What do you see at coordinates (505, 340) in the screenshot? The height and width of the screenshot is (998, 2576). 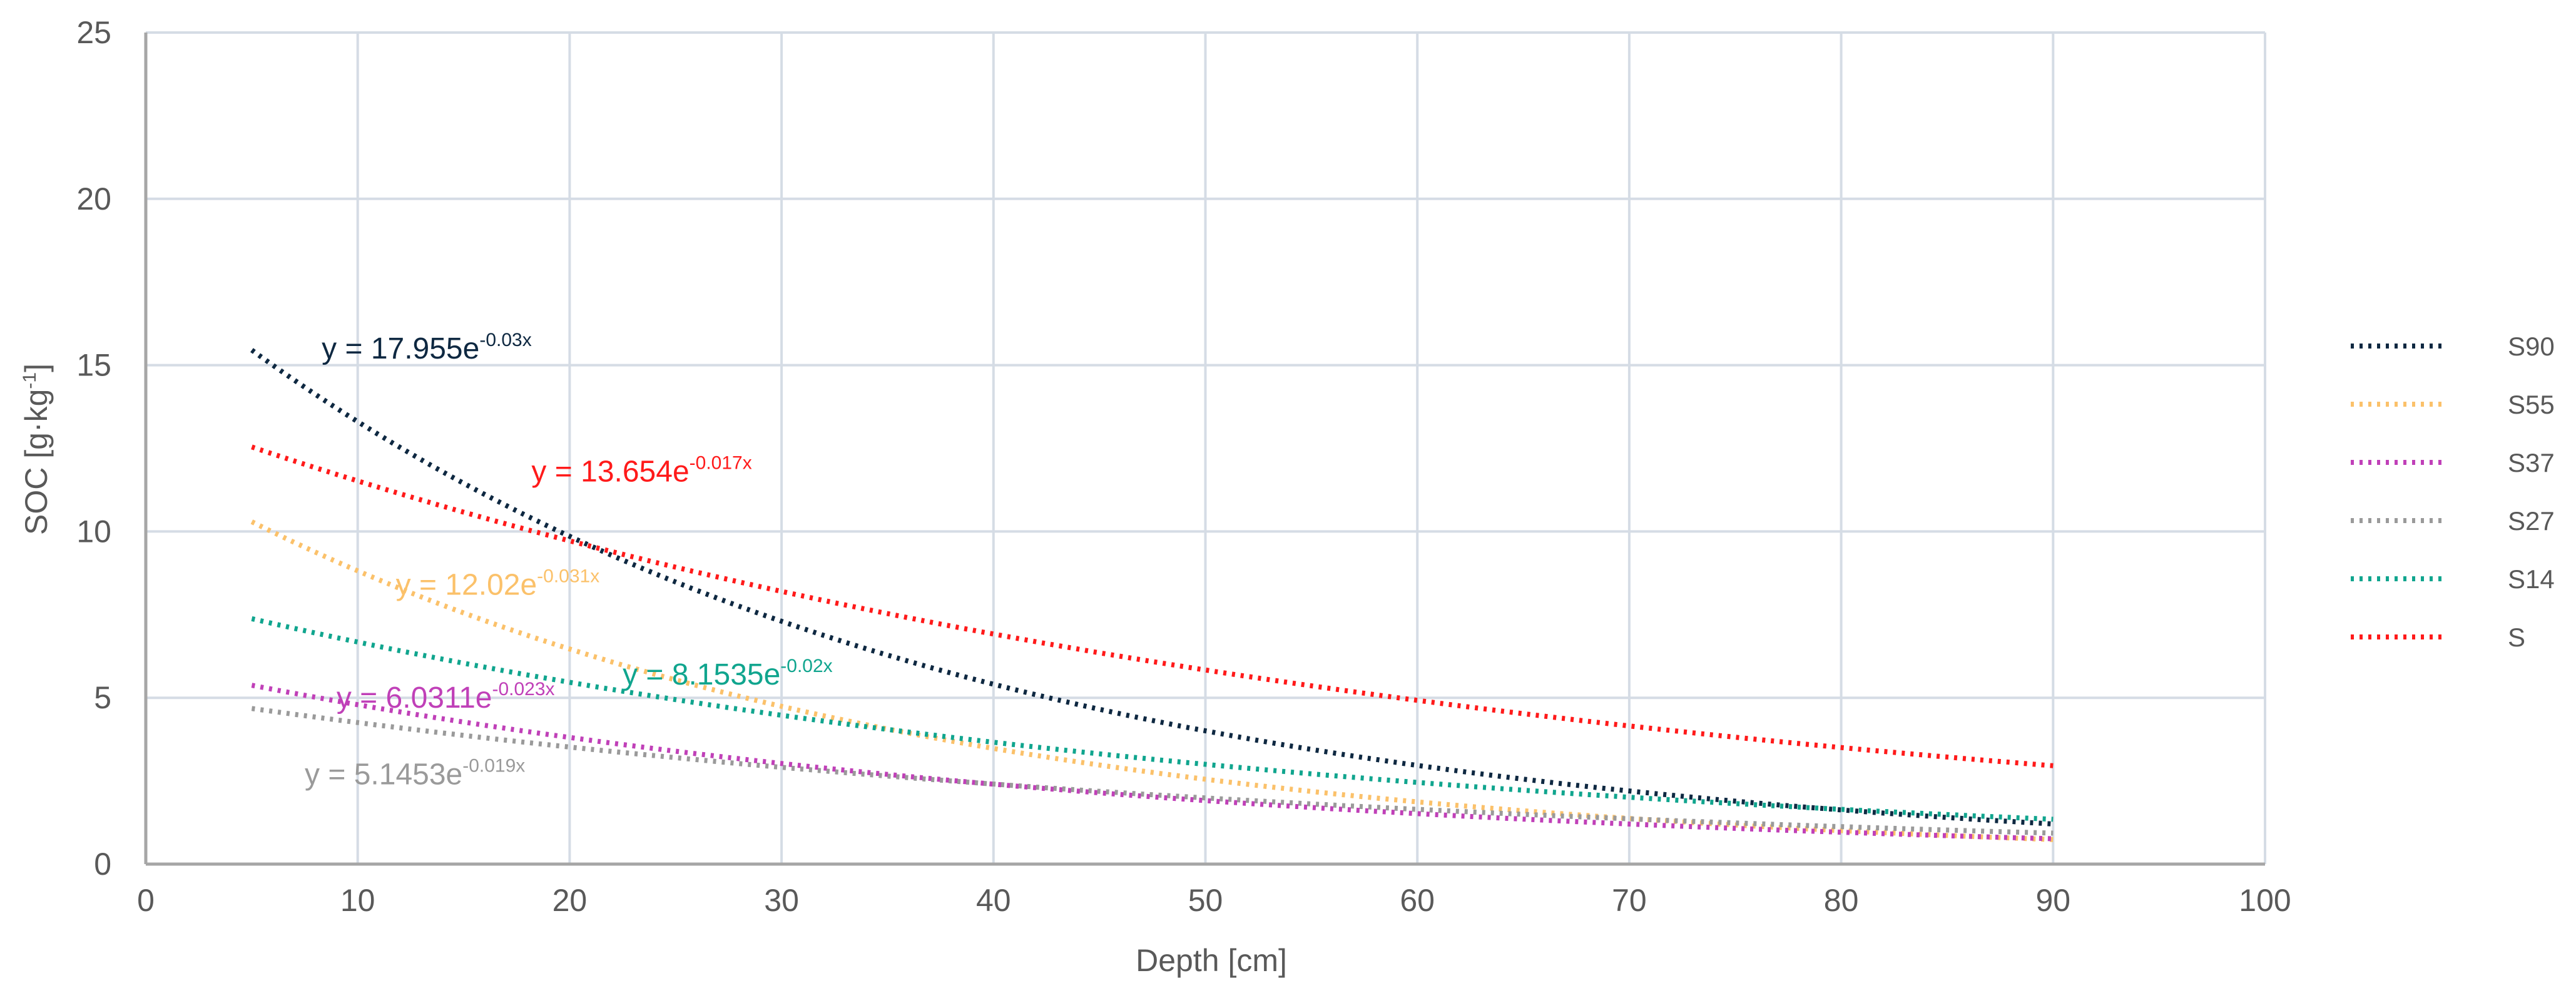 I see `equation-exponent-s90: -0.03x` at bounding box center [505, 340].